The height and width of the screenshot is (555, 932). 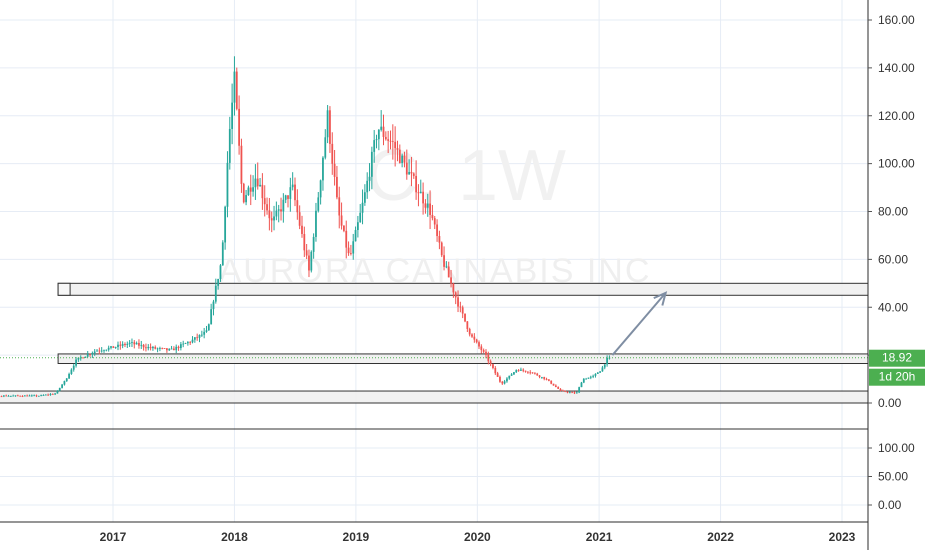 What do you see at coordinates (478, 537) in the screenshot?
I see `time-axis: 2017 2018 2019 2020 2021 2022 2023` at bounding box center [478, 537].